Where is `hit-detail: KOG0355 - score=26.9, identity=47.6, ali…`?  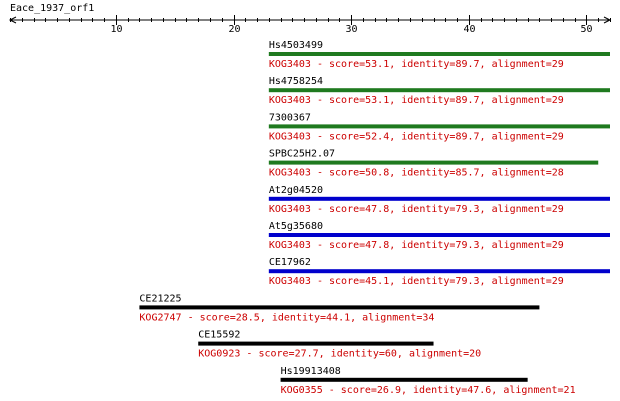
hit-detail: KOG0355 - score=26.9, identity=47.6, ali… is located at coordinates (428, 390).